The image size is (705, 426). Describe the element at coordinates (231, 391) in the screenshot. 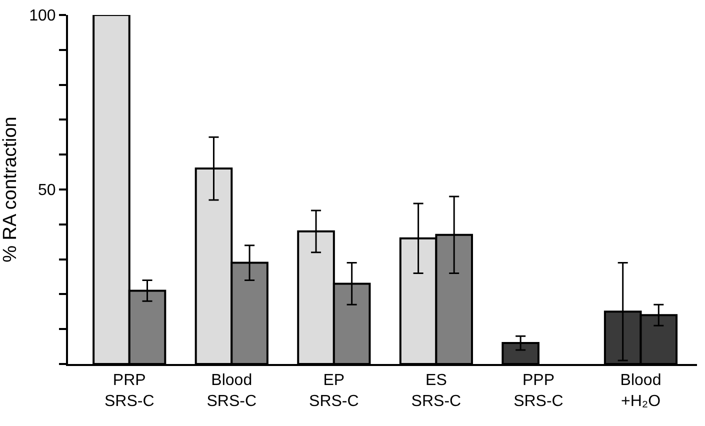

I see `x-tick-label: Blood SRS-C` at that location.